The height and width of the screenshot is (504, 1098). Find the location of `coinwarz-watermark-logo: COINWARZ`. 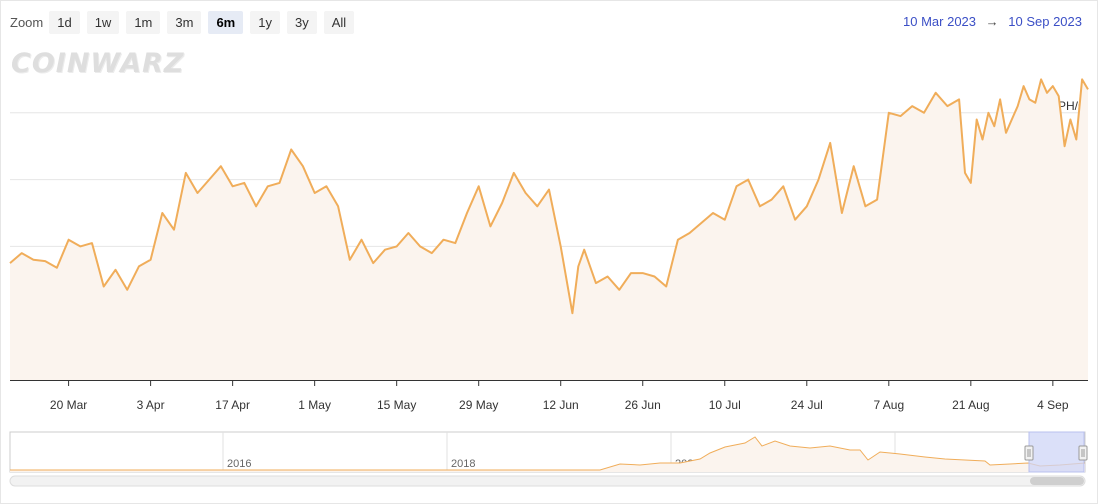

coinwarz-watermark-logo: COINWARZ is located at coordinates (98, 63).